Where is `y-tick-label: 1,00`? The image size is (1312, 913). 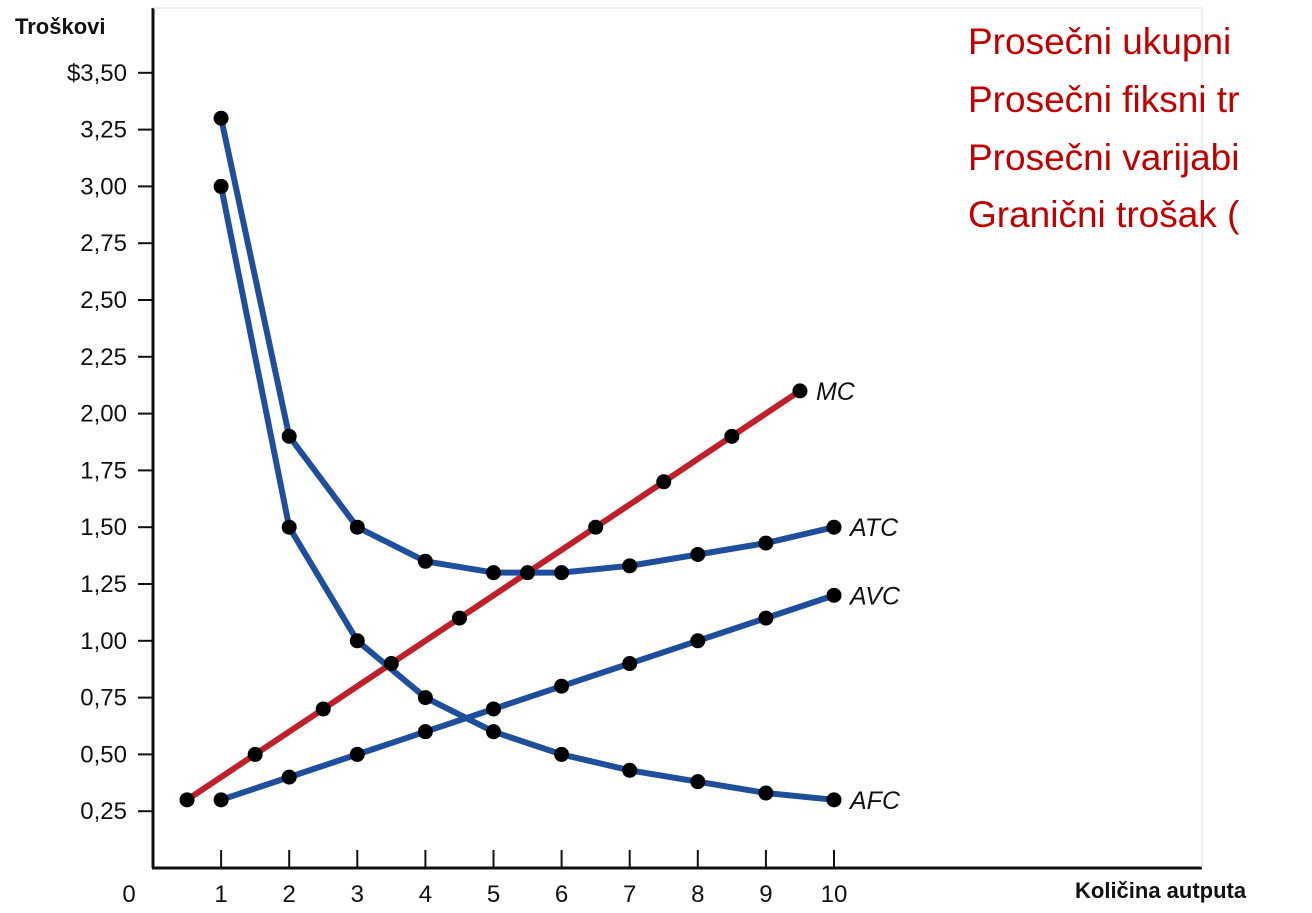
y-tick-label: 1,00 is located at coordinates (103, 641).